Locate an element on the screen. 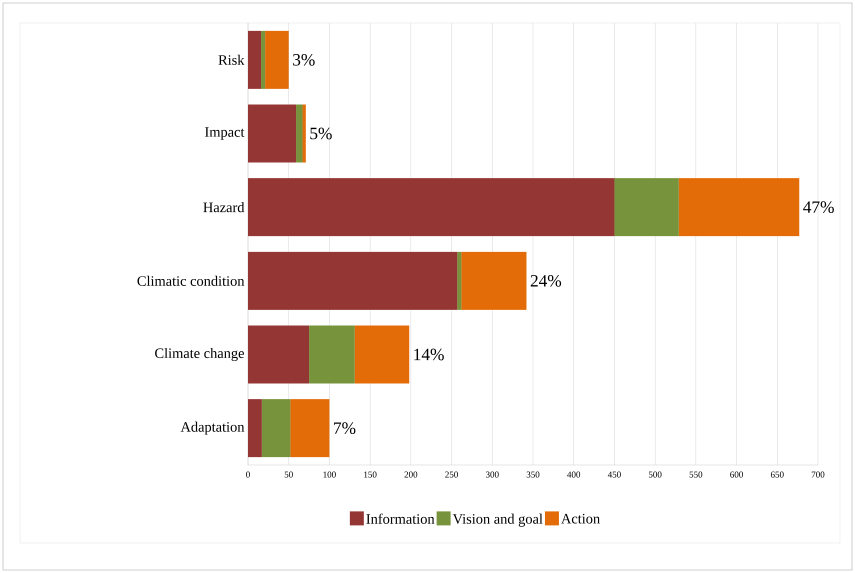  x-tick-label: 50 is located at coordinates (288, 475).